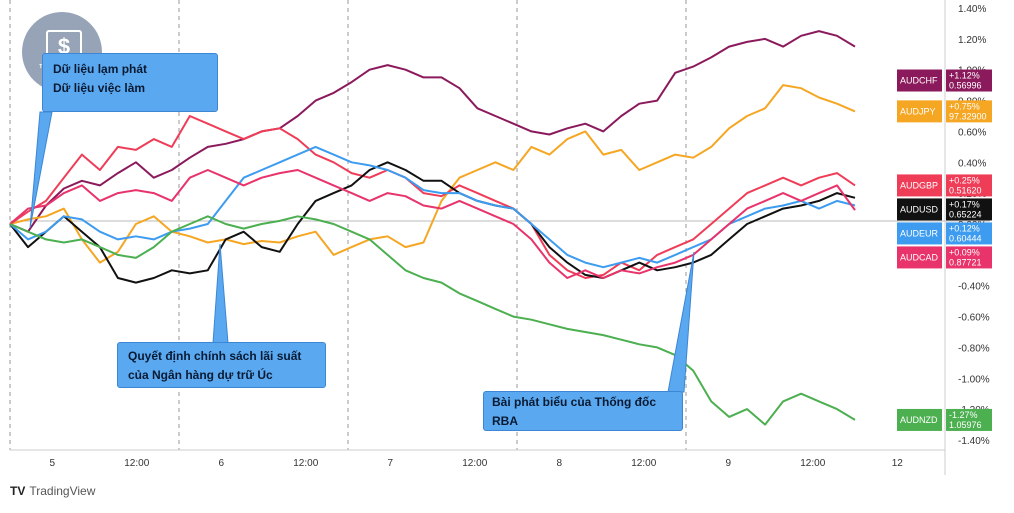  I want to click on badge-change: +0.09%, so click(964, 252).